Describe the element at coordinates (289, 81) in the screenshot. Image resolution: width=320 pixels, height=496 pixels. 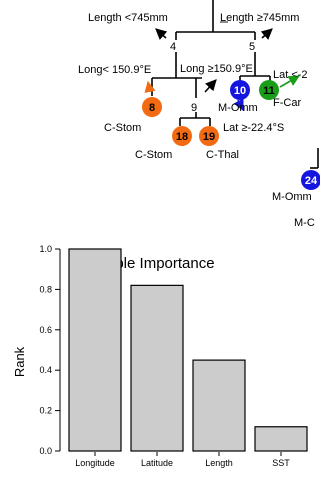
I see `tree-arrow-green` at that location.